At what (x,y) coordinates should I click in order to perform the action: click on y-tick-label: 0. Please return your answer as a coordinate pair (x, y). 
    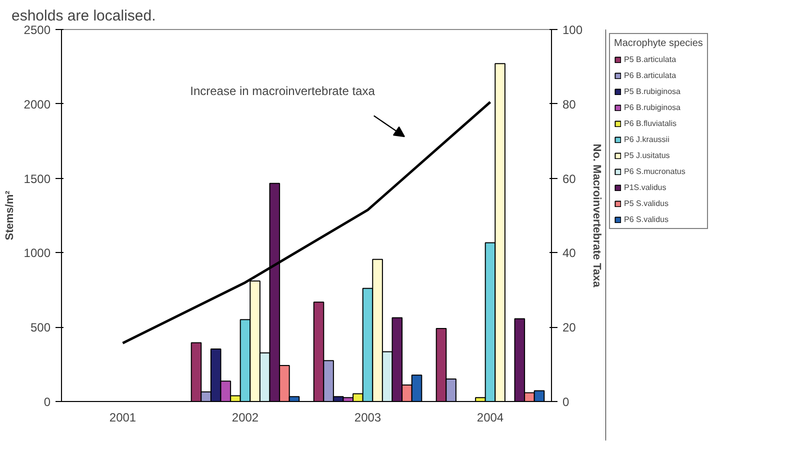
    Looking at the image, I should click on (47, 402).